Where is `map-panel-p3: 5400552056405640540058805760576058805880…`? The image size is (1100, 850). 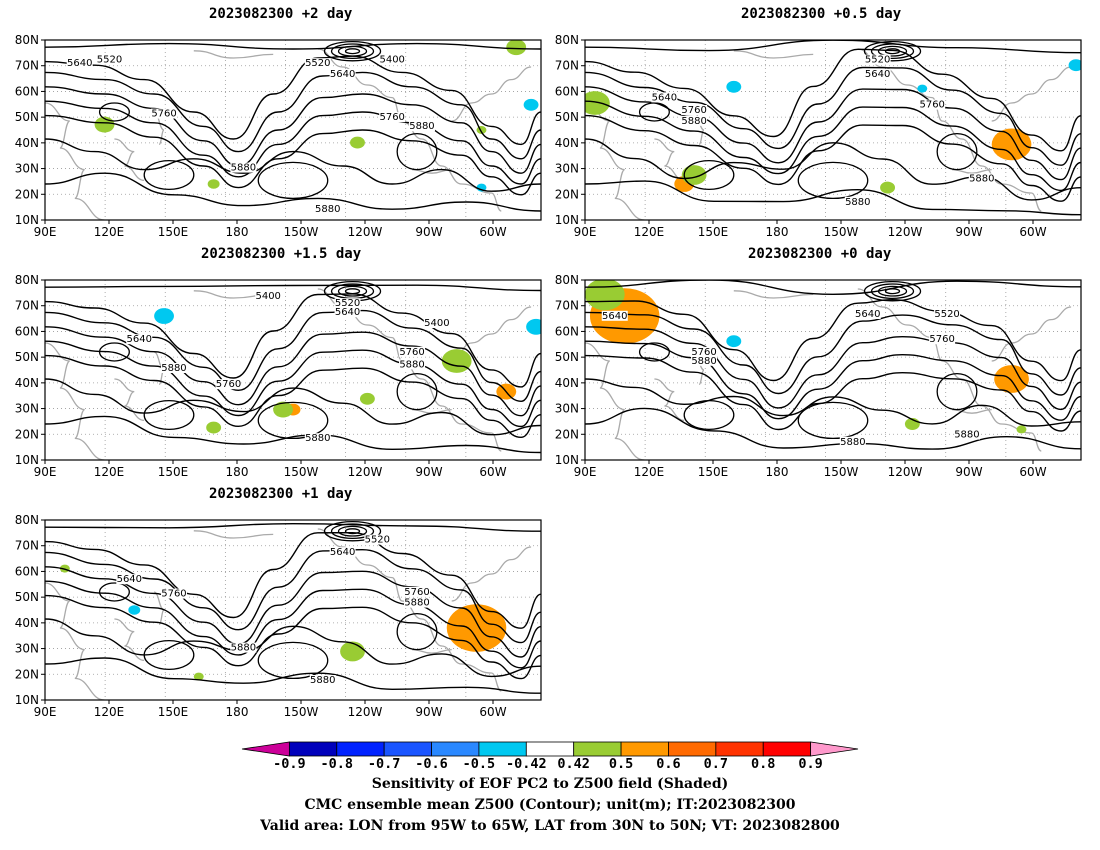 map-panel-p3: 5400552056405640540058805760576058805880… is located at coordinates (278, 376).